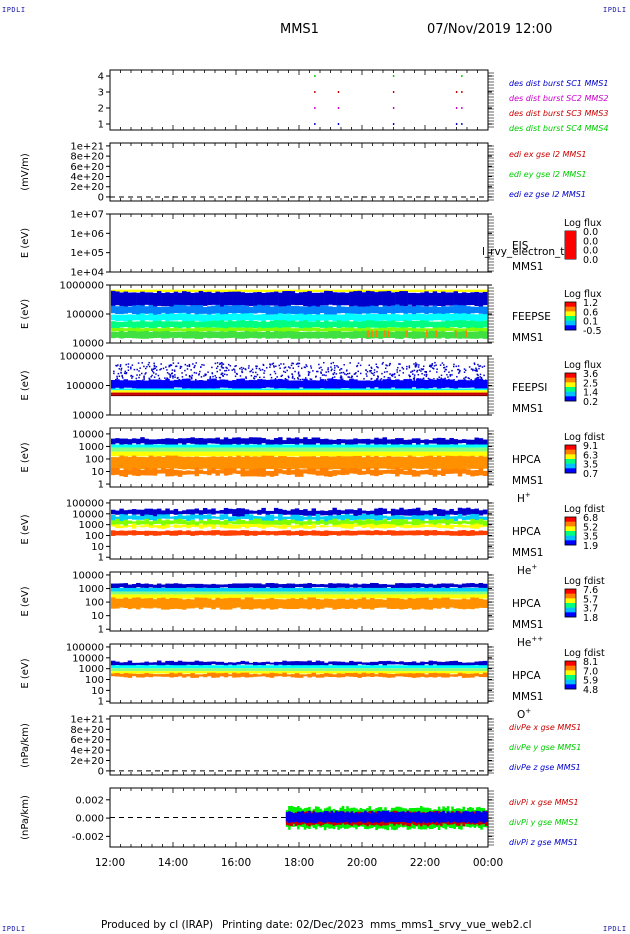  Describe the element at coordinates (25, 314) in the screenshot. I see `y-axis-label-3: E (eV)` at that location.